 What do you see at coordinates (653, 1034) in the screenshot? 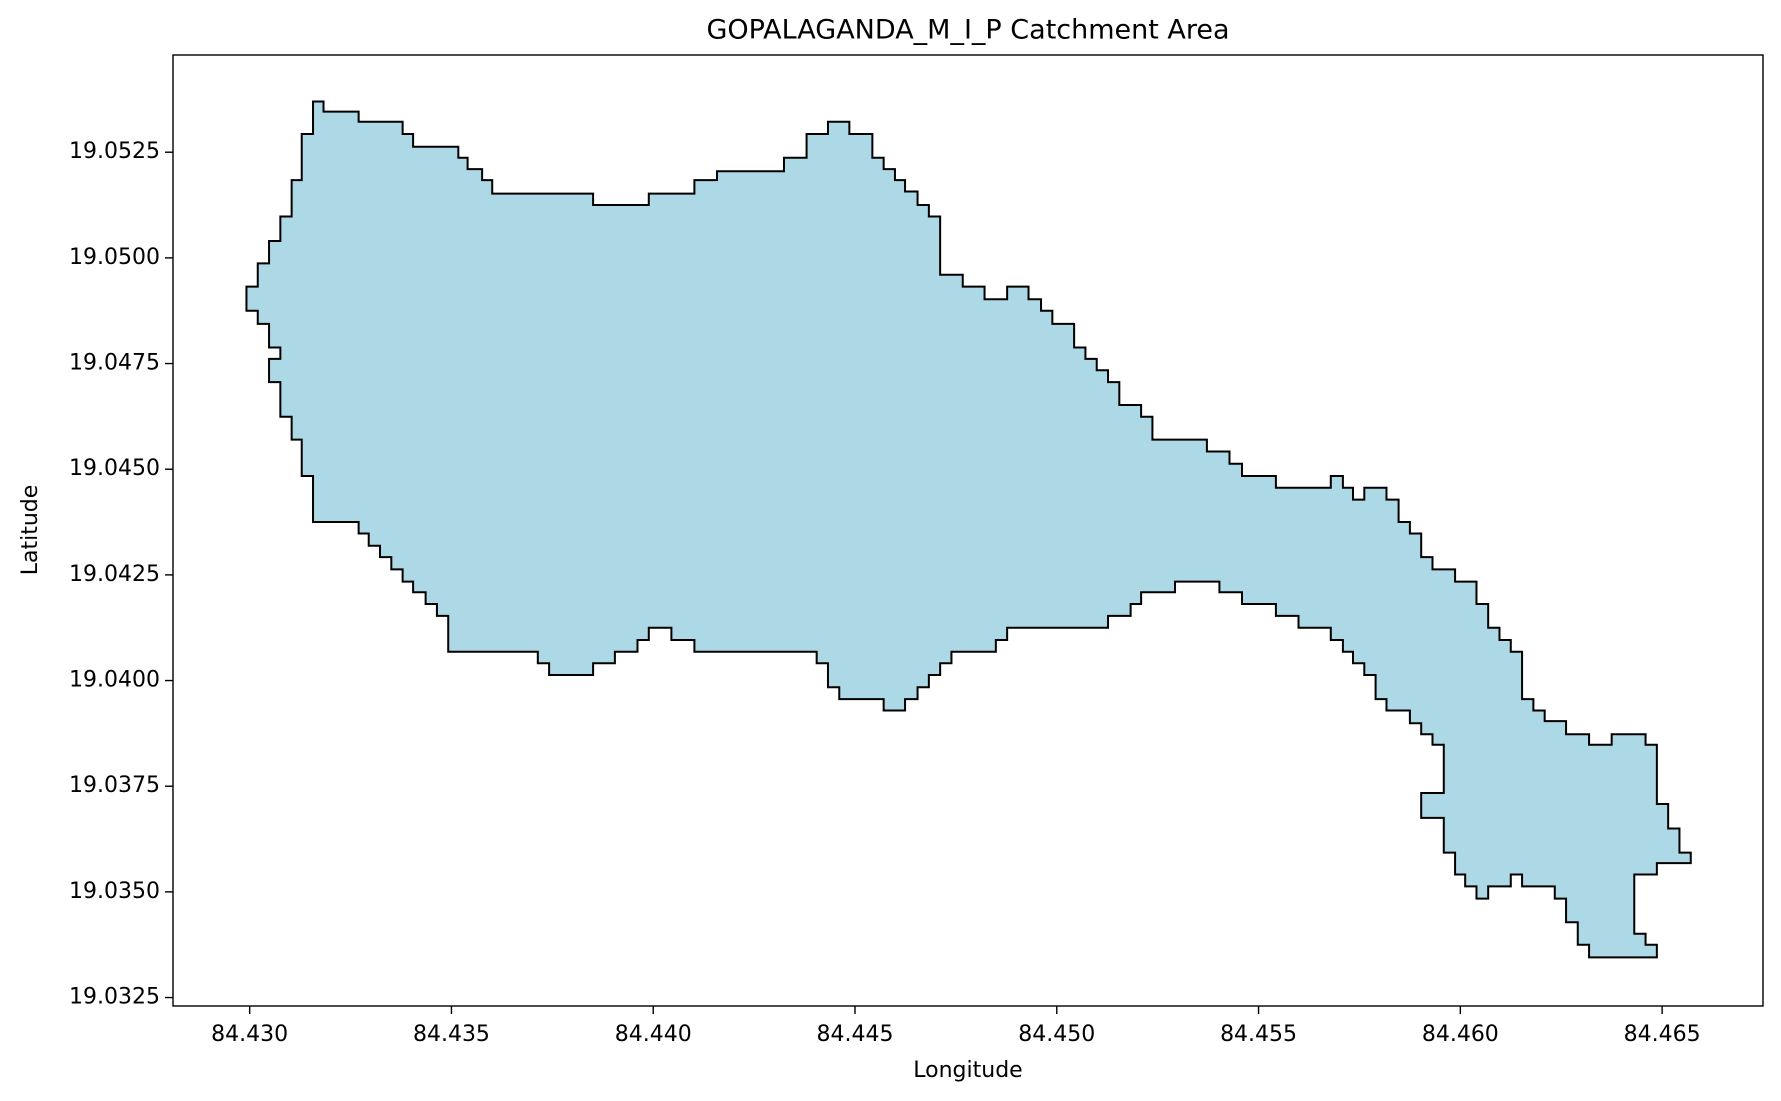
I see `x-tick-label: 84.440` at bounding box center [653, 1034].